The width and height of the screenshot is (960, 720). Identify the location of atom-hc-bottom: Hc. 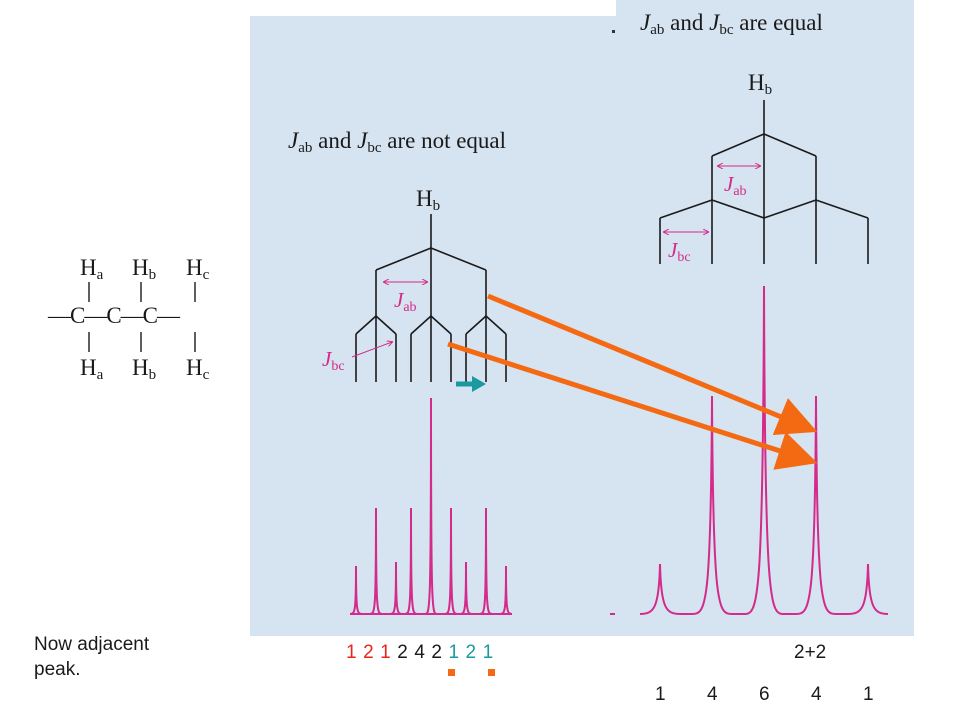
(198, 369).